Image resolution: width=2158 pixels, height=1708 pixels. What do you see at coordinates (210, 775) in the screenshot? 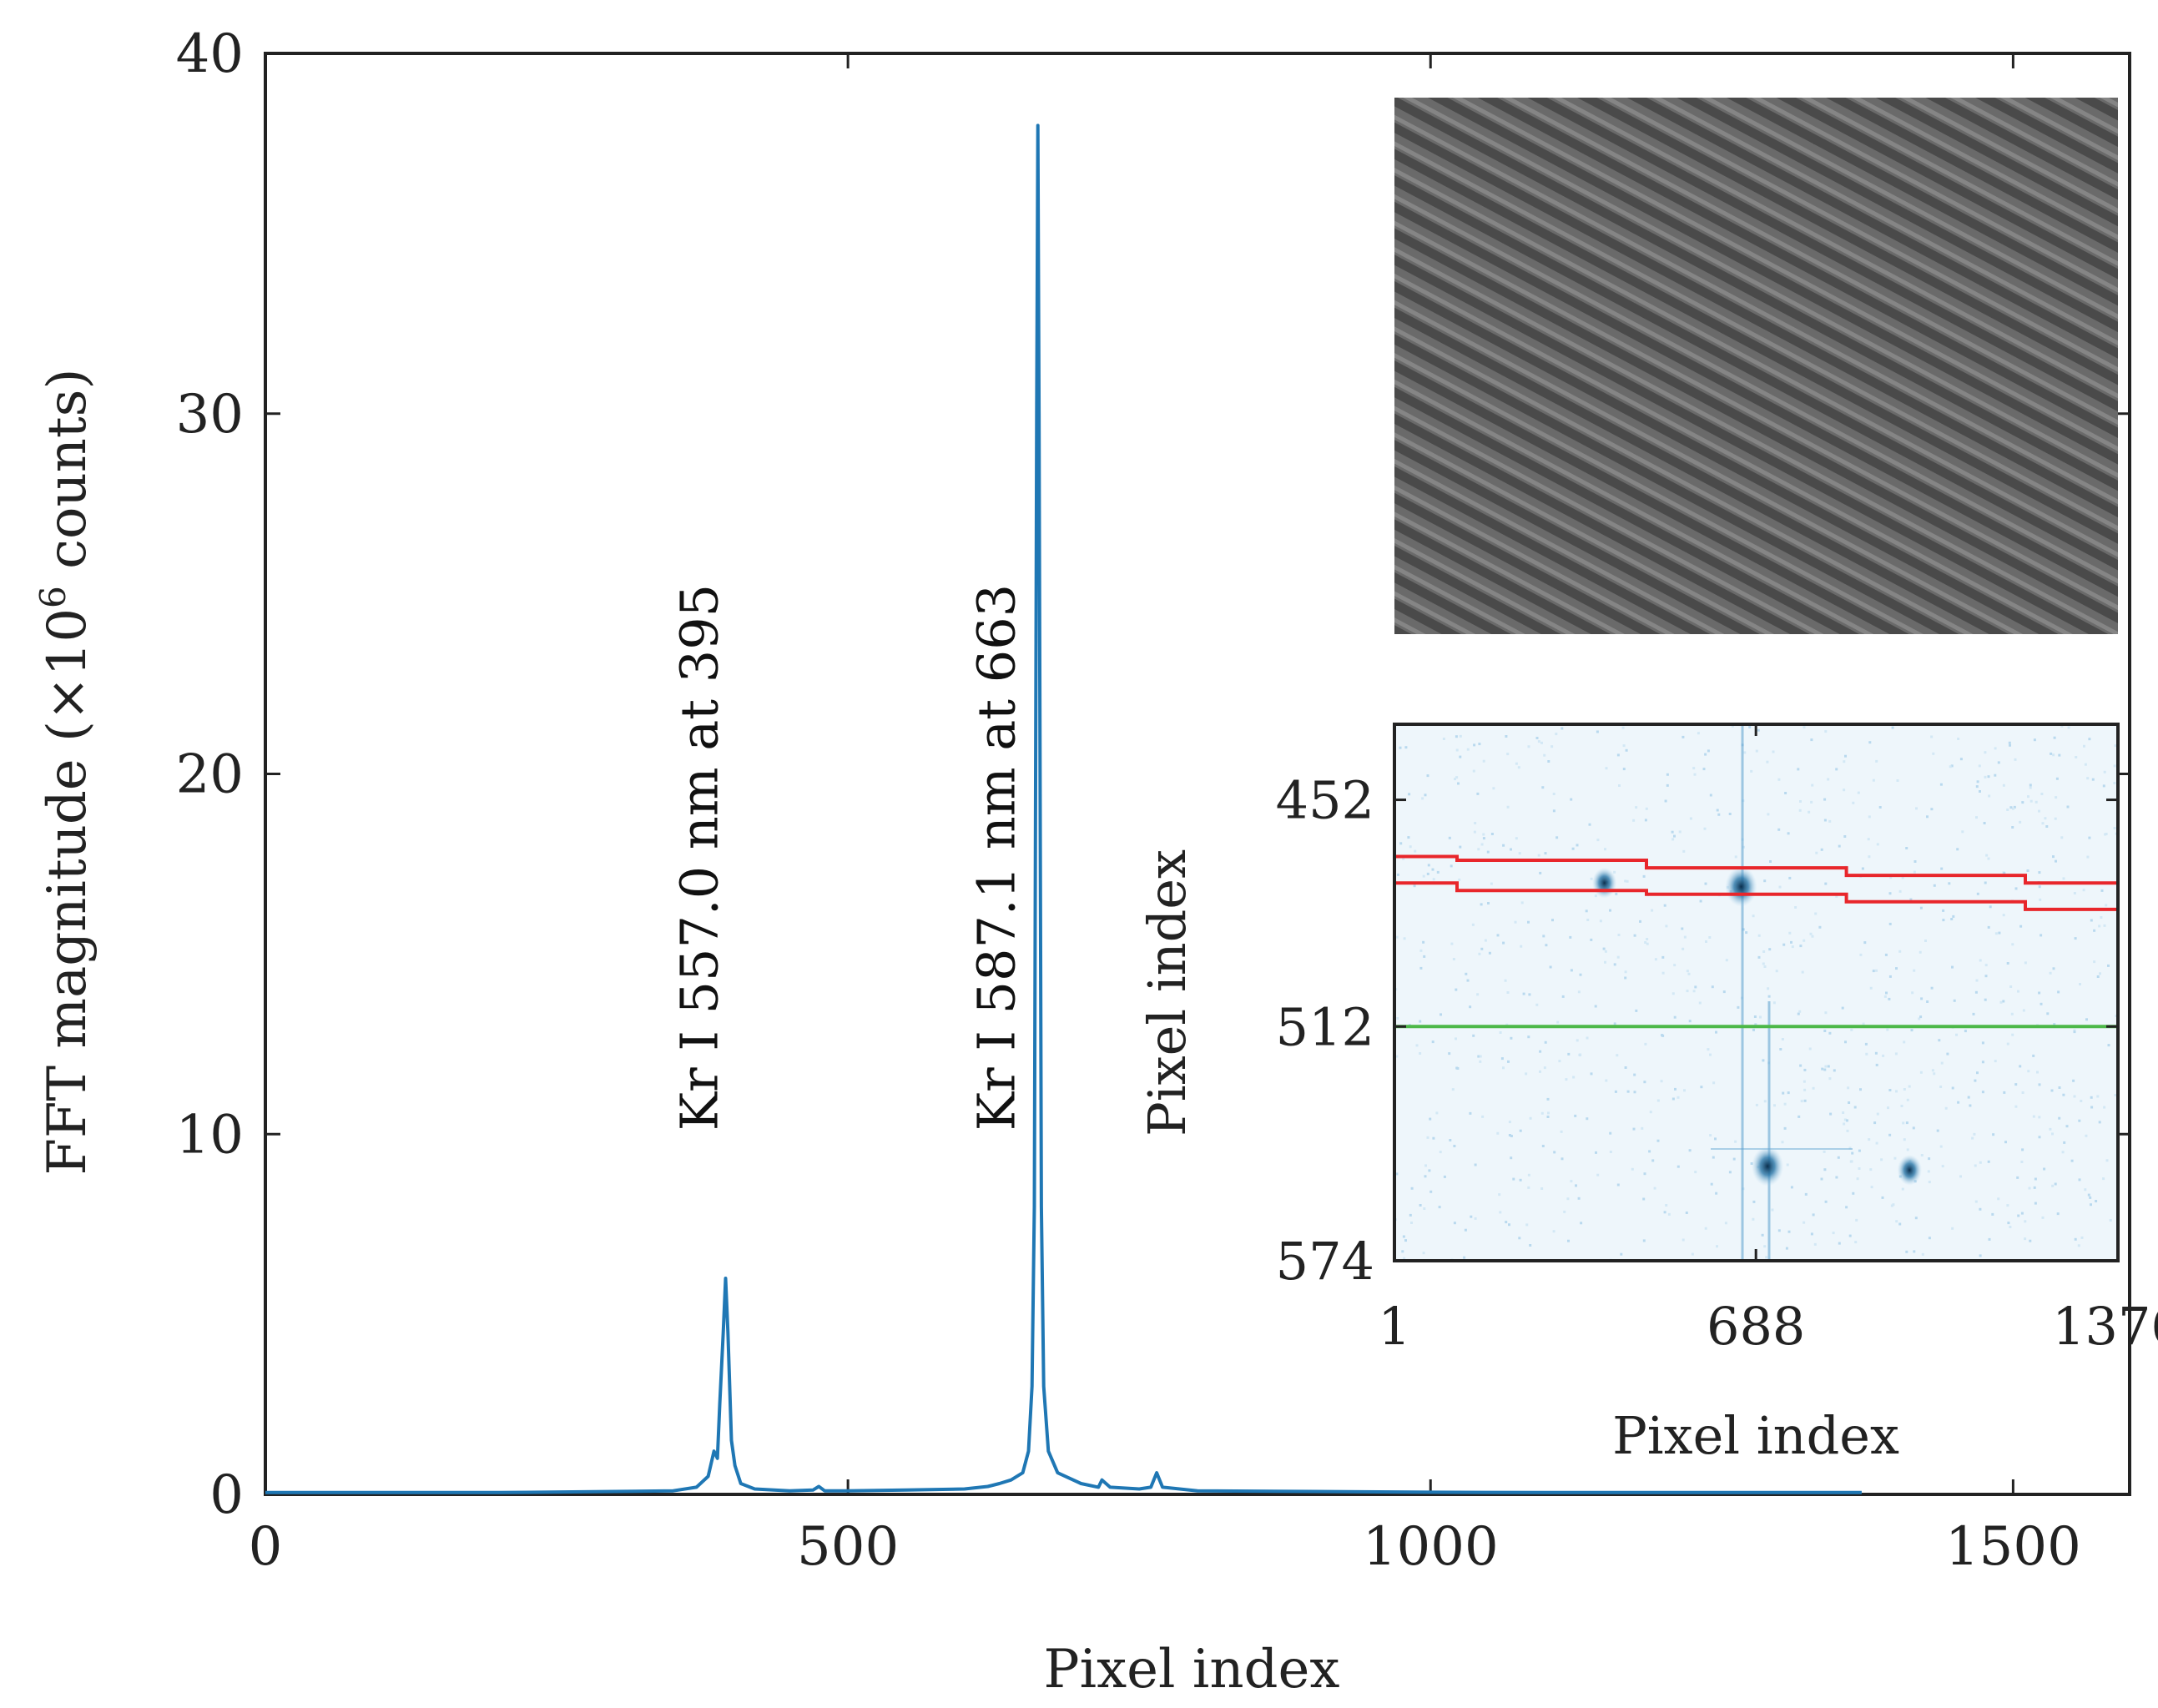
I see `y-tick-label: 20` at bounding box center [210, 775].